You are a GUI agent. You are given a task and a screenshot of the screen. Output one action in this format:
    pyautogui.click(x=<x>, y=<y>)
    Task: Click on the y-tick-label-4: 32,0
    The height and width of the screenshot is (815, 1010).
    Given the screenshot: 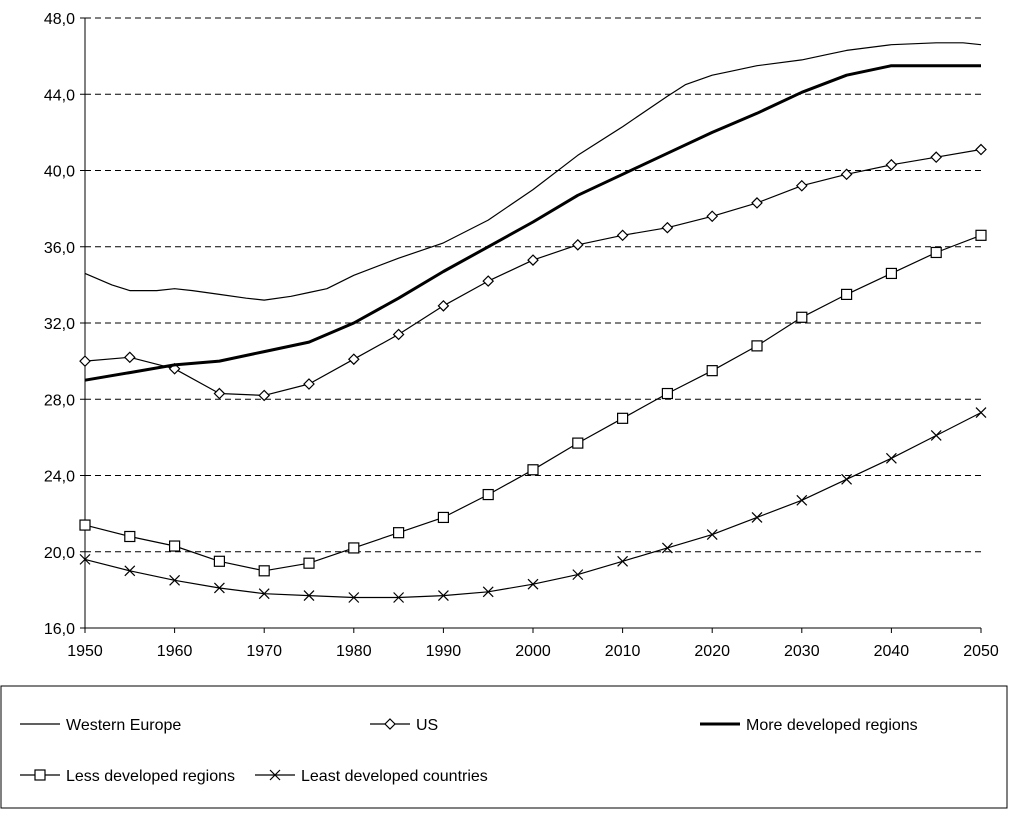 What is the action you would take?
    pyautogui.click(x=59, y=324)
    